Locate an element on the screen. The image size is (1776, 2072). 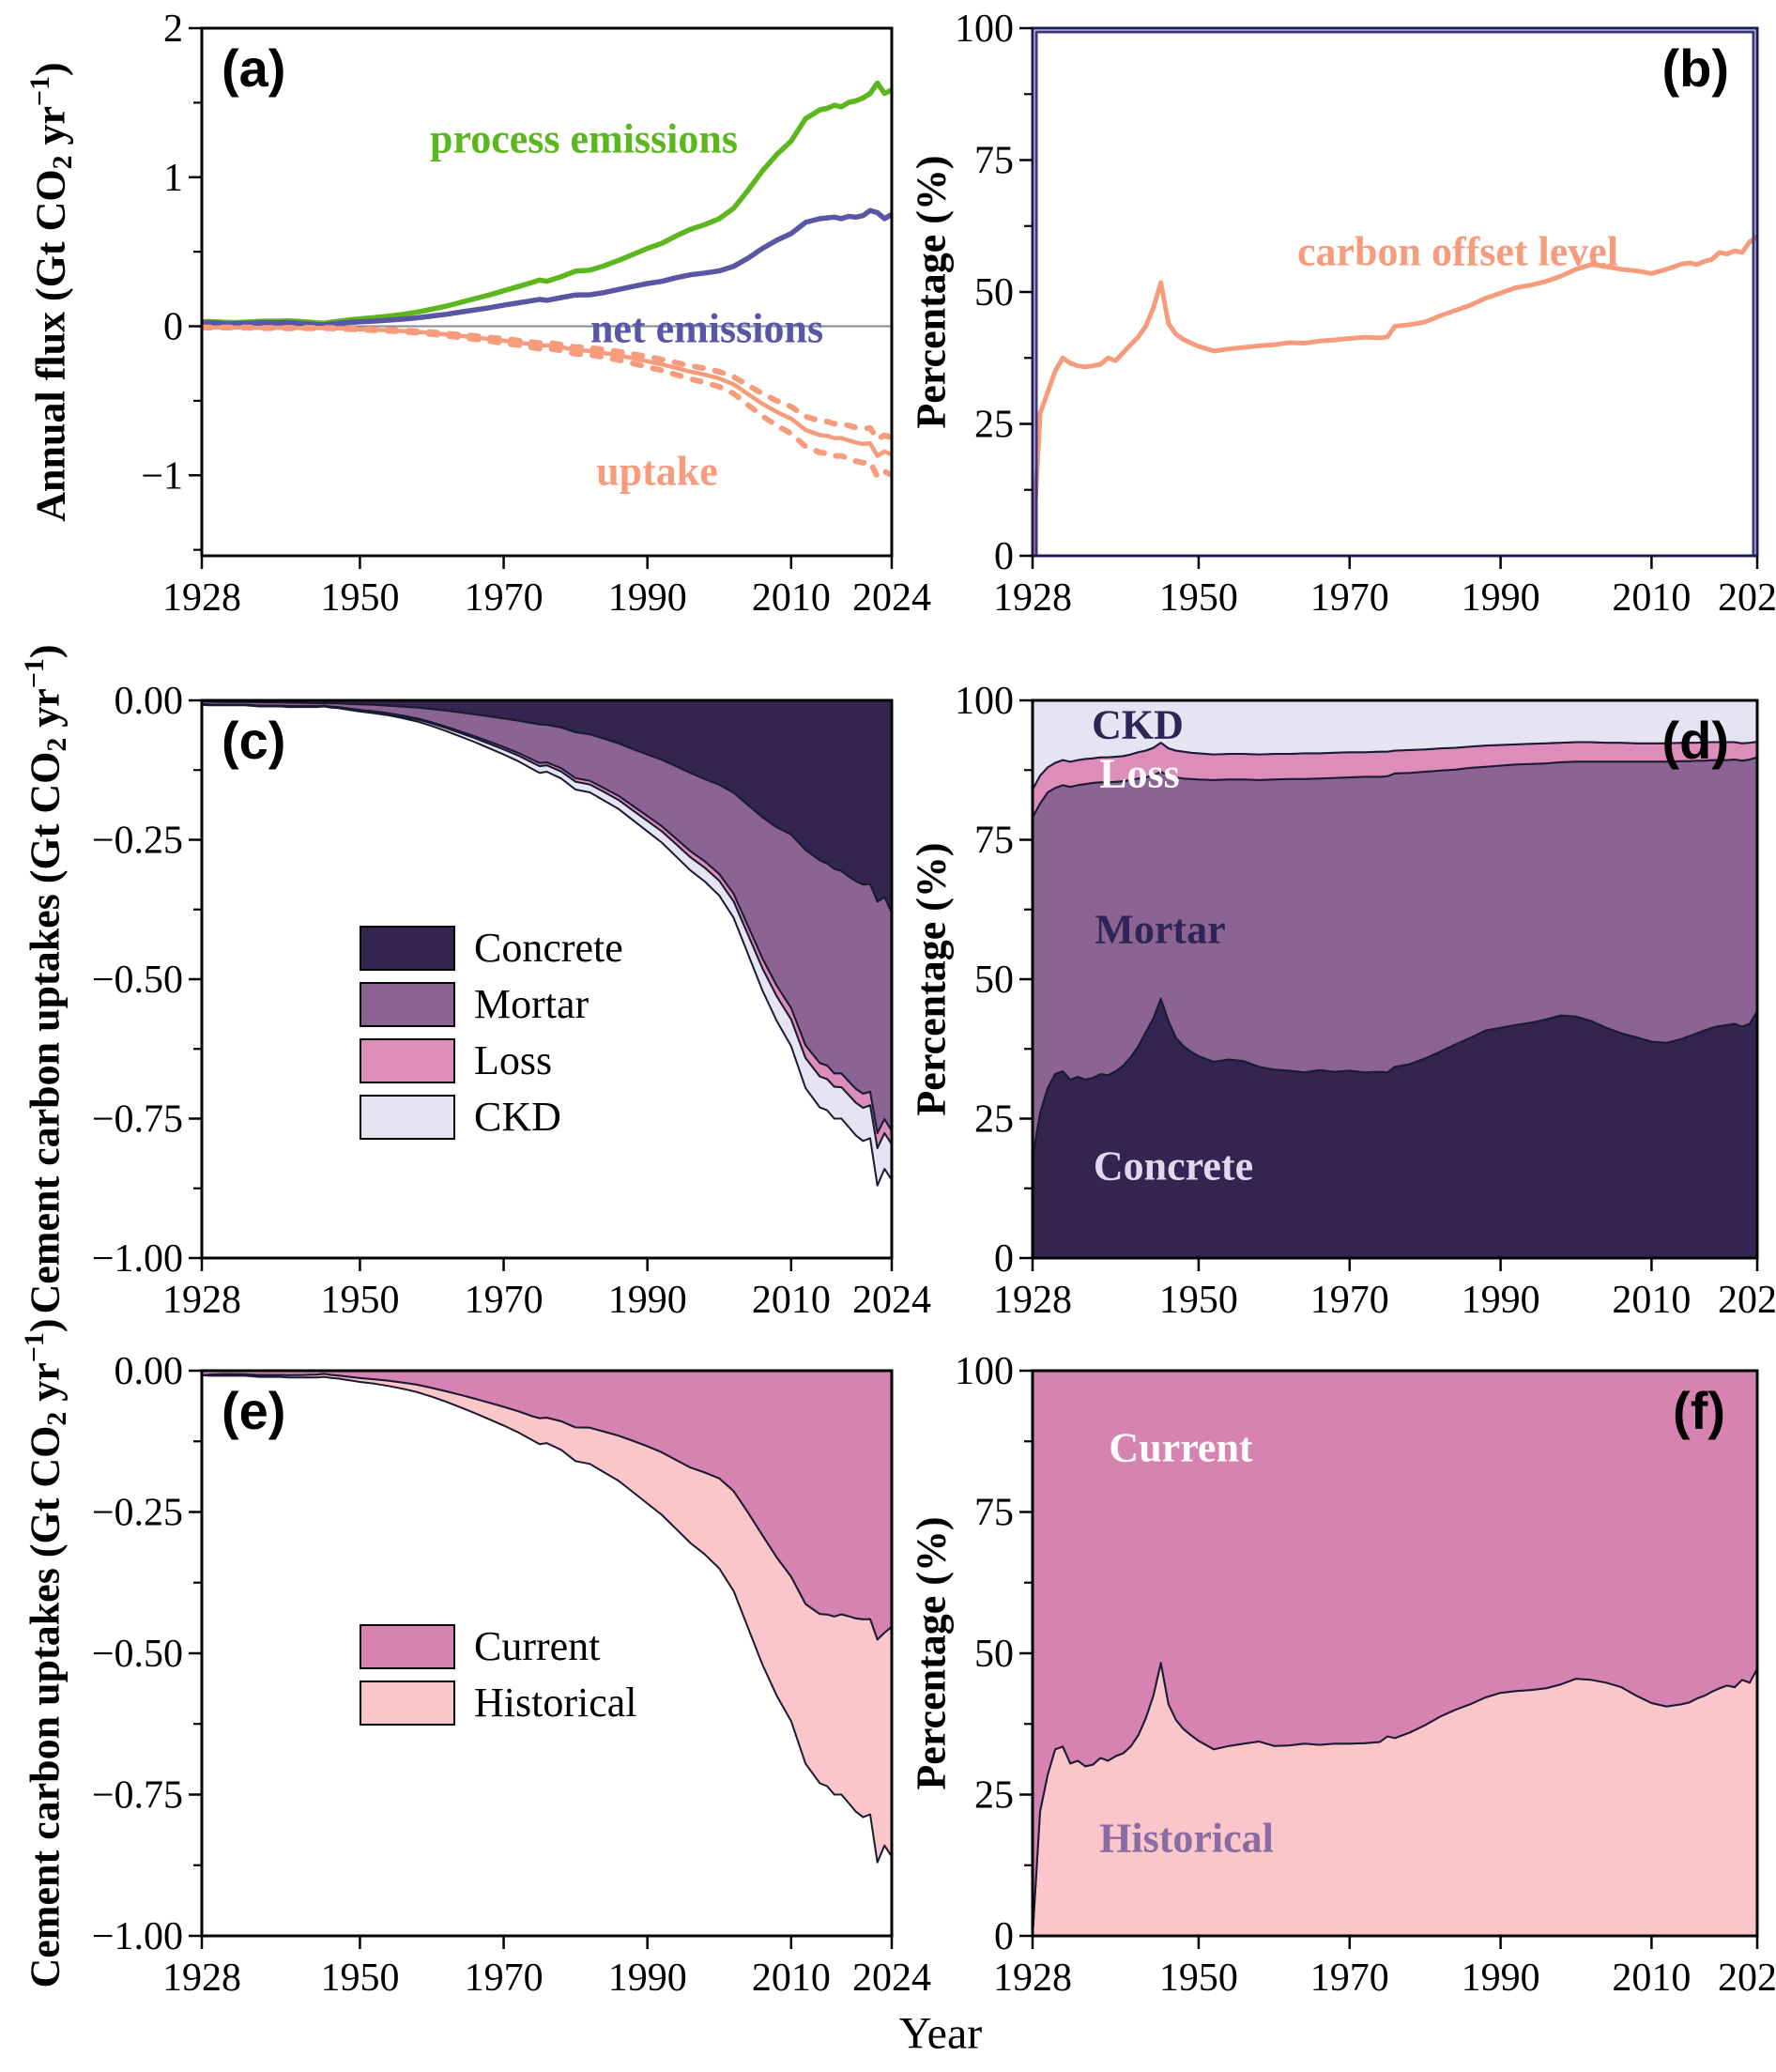
loss-area-label: Loss is located at coordinates (1139, 773).